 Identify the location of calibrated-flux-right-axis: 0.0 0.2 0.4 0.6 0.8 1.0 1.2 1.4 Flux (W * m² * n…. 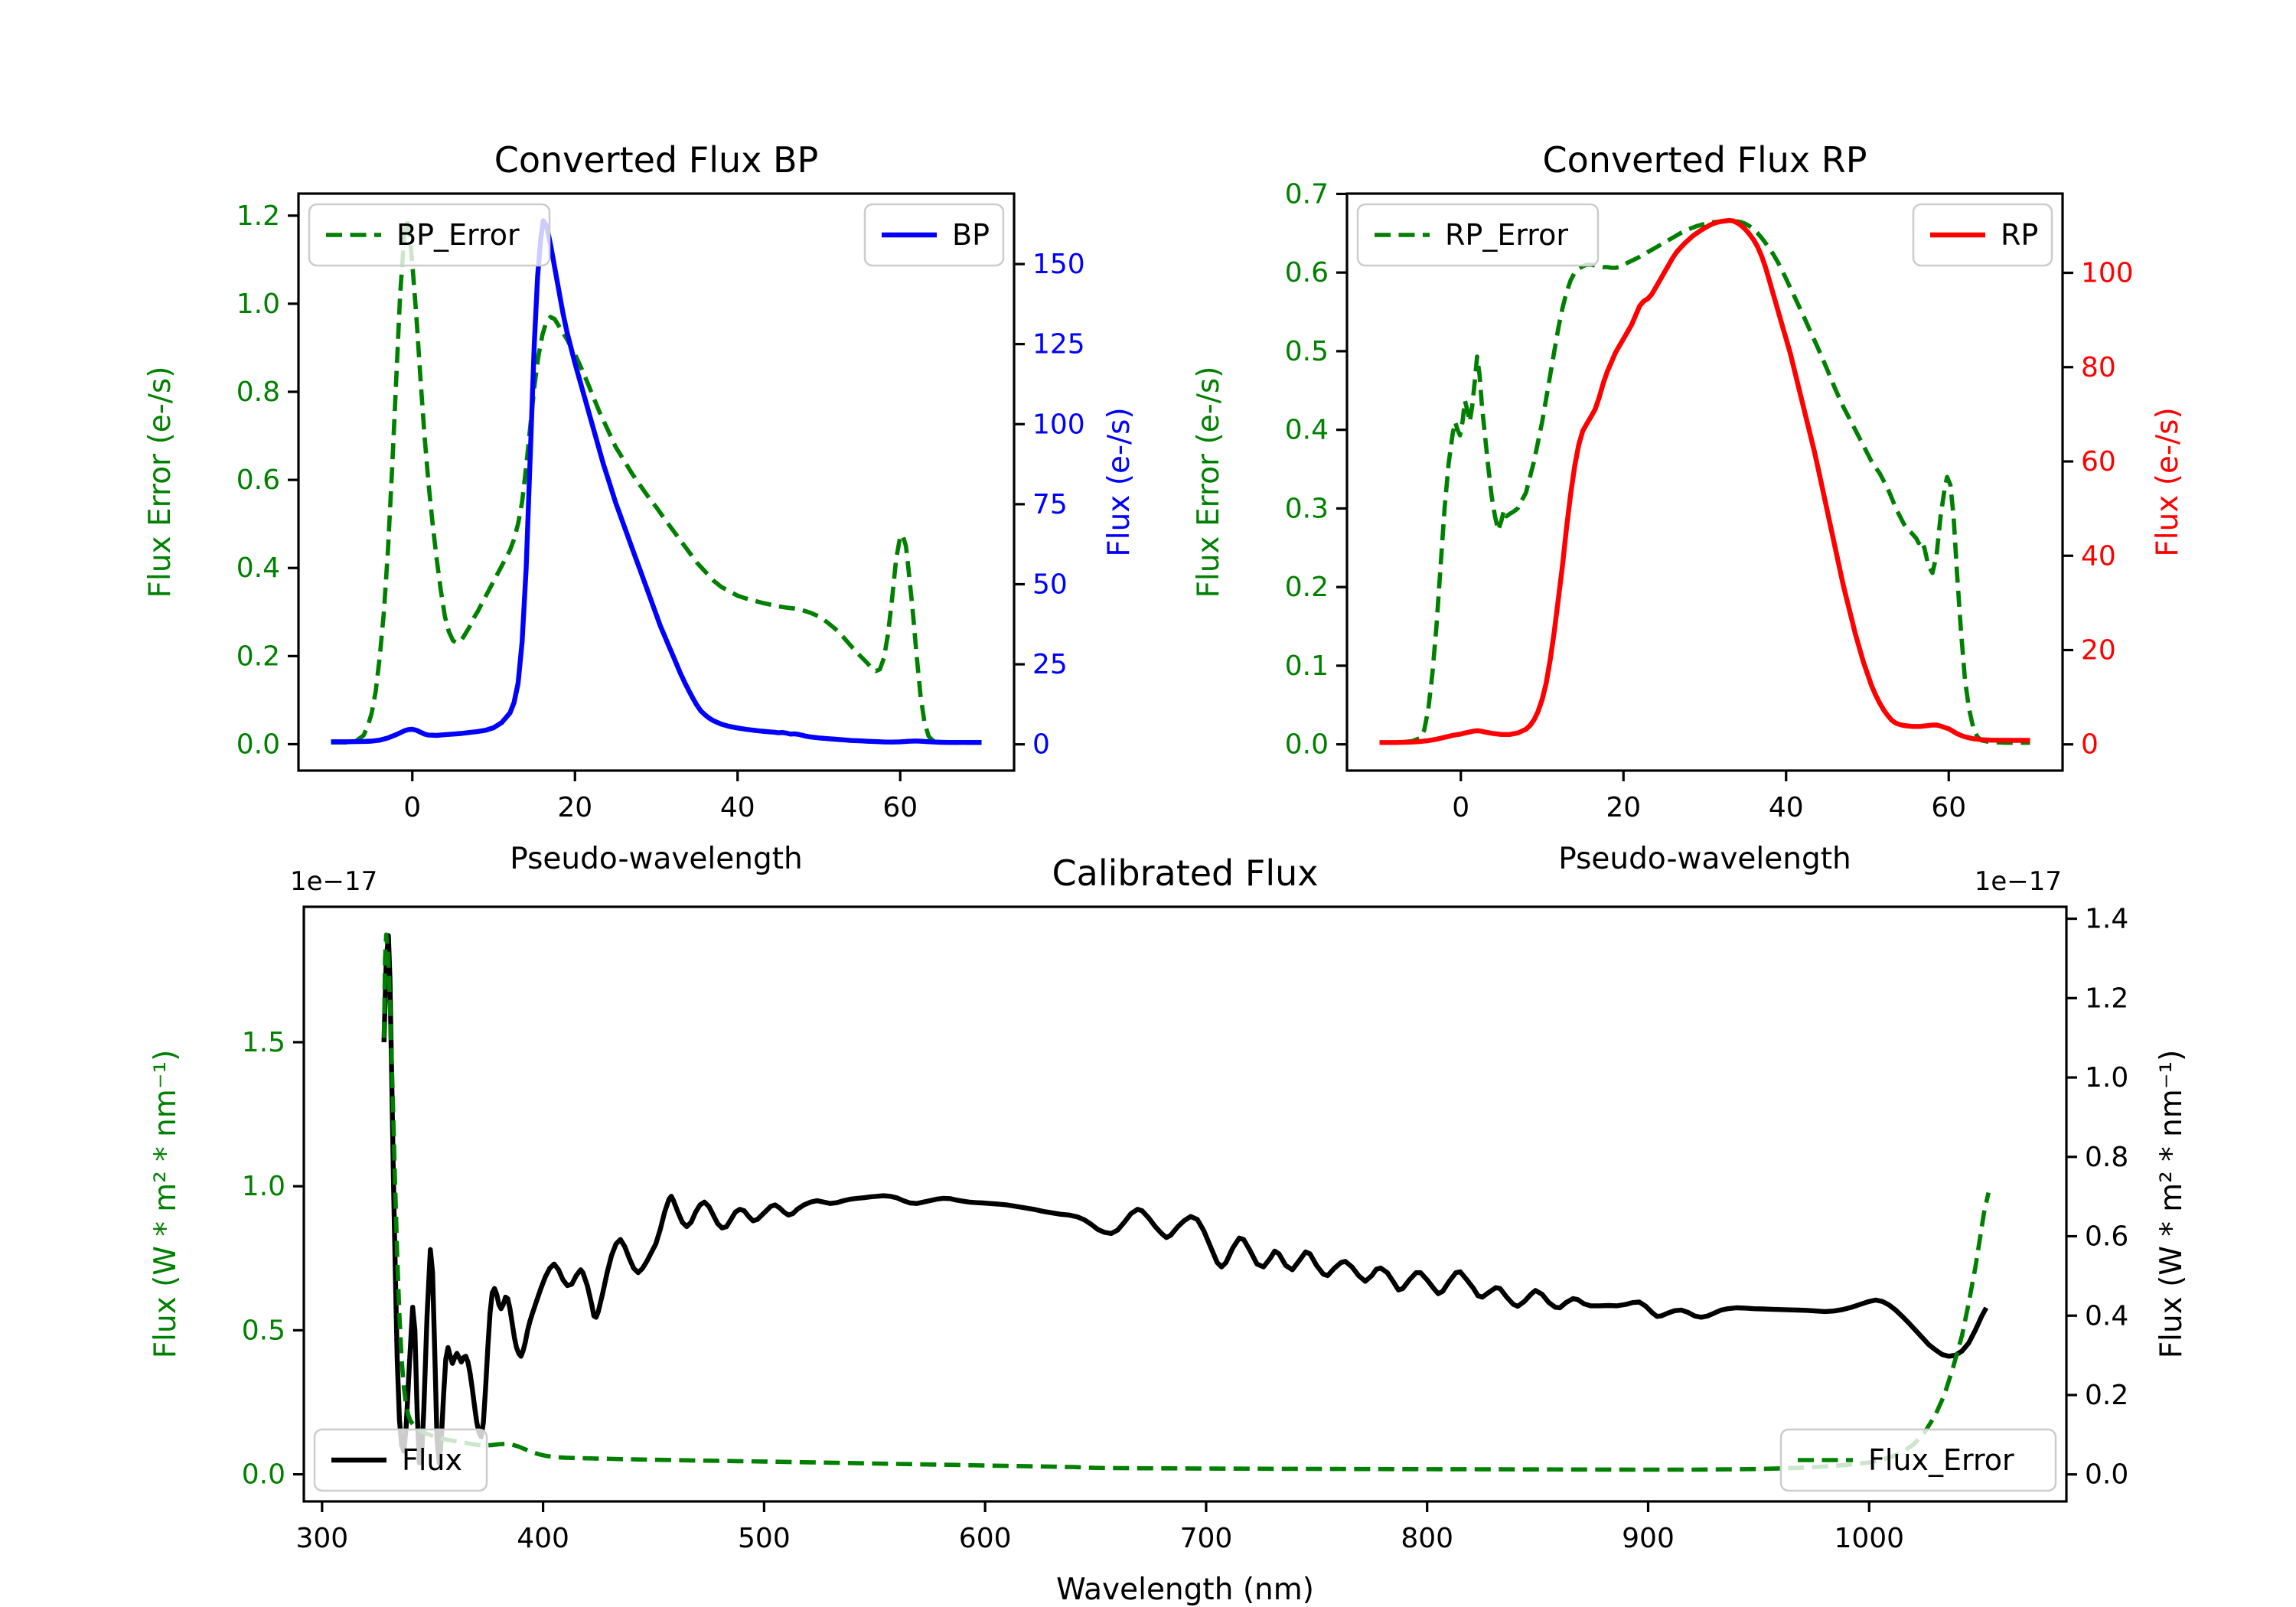
(2082, 1178).